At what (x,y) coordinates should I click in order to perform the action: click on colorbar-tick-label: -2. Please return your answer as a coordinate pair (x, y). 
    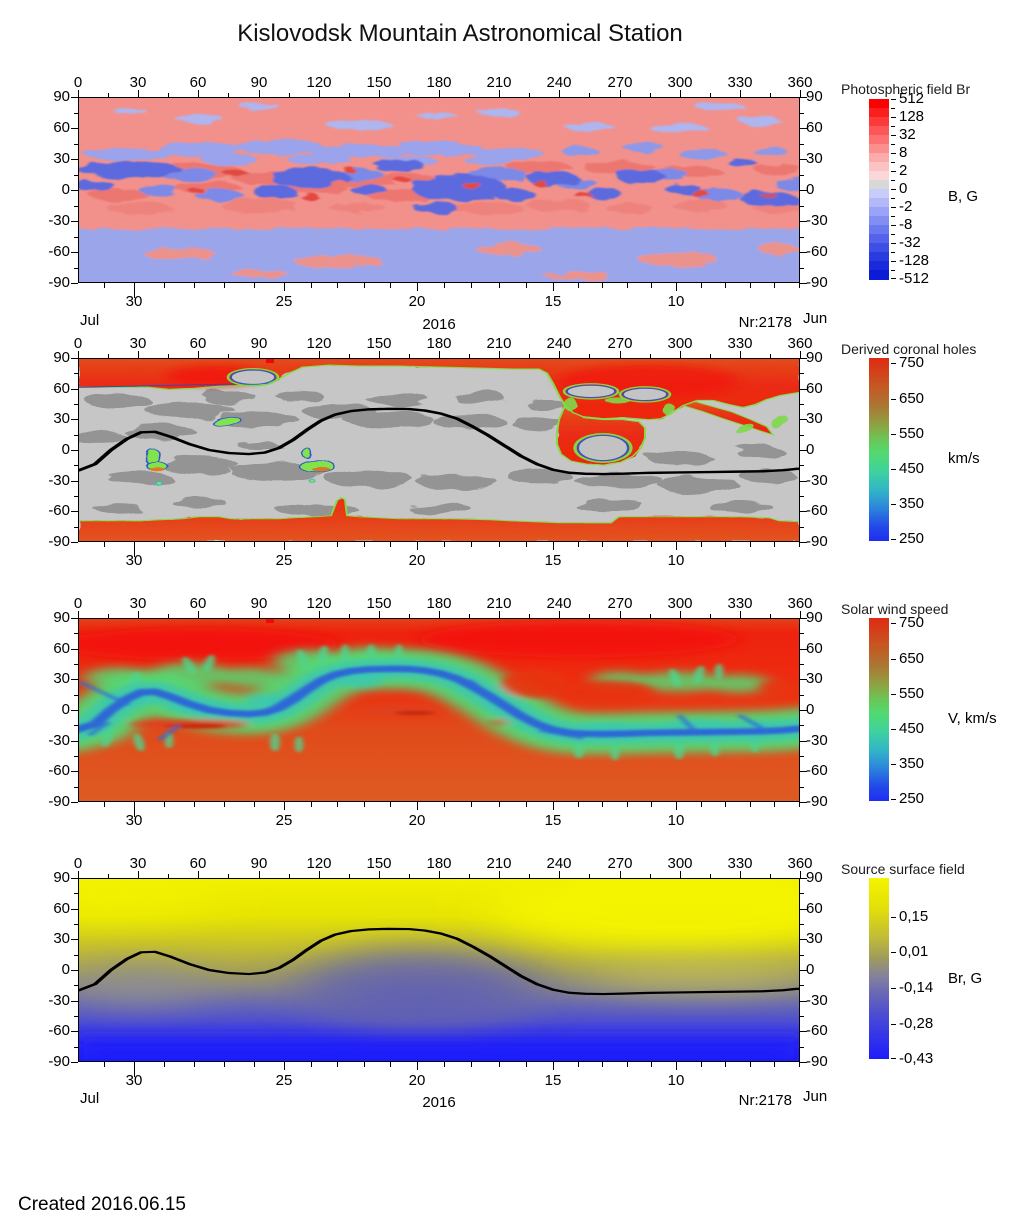
    Looking at the image, I should click on (906, 206).